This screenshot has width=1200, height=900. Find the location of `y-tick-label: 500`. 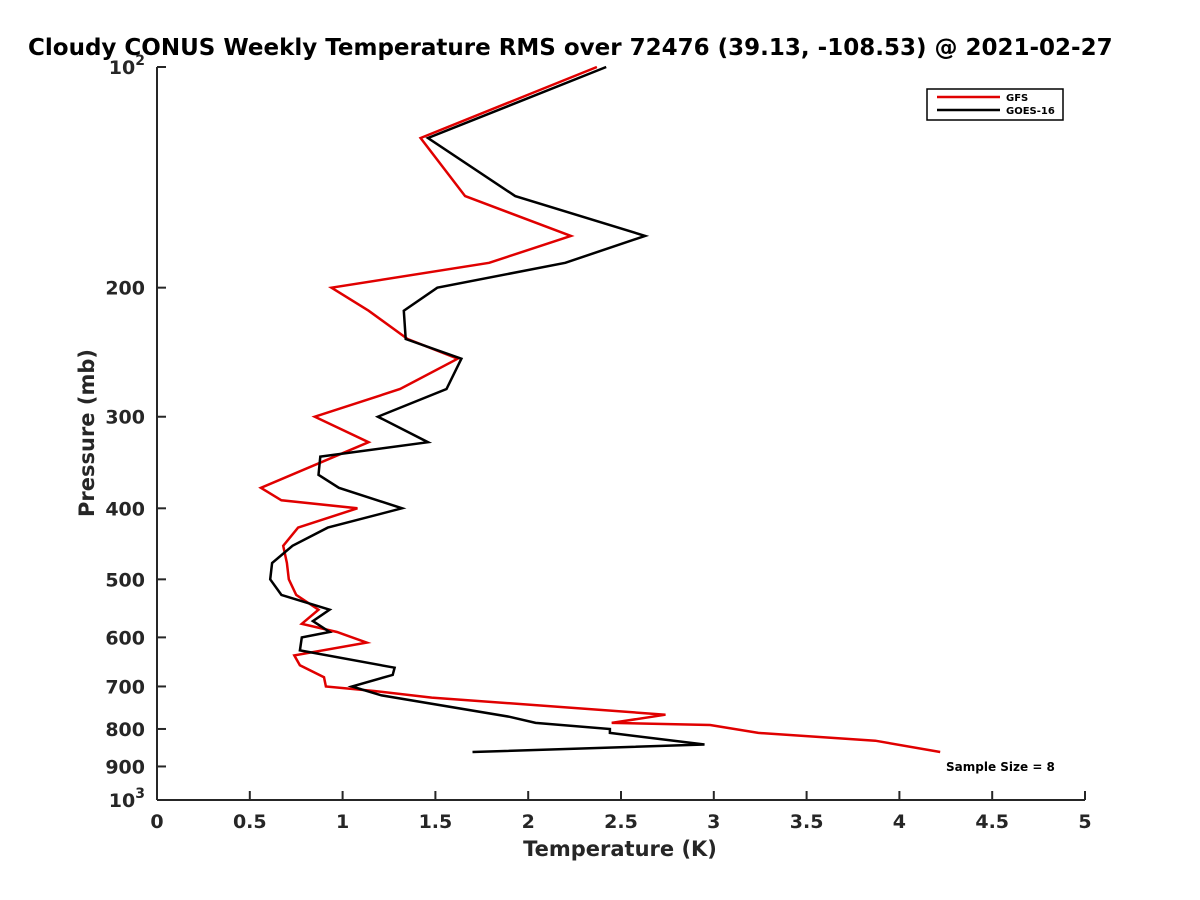

y-tick-label: 500 is located at coordinates (125, 580).